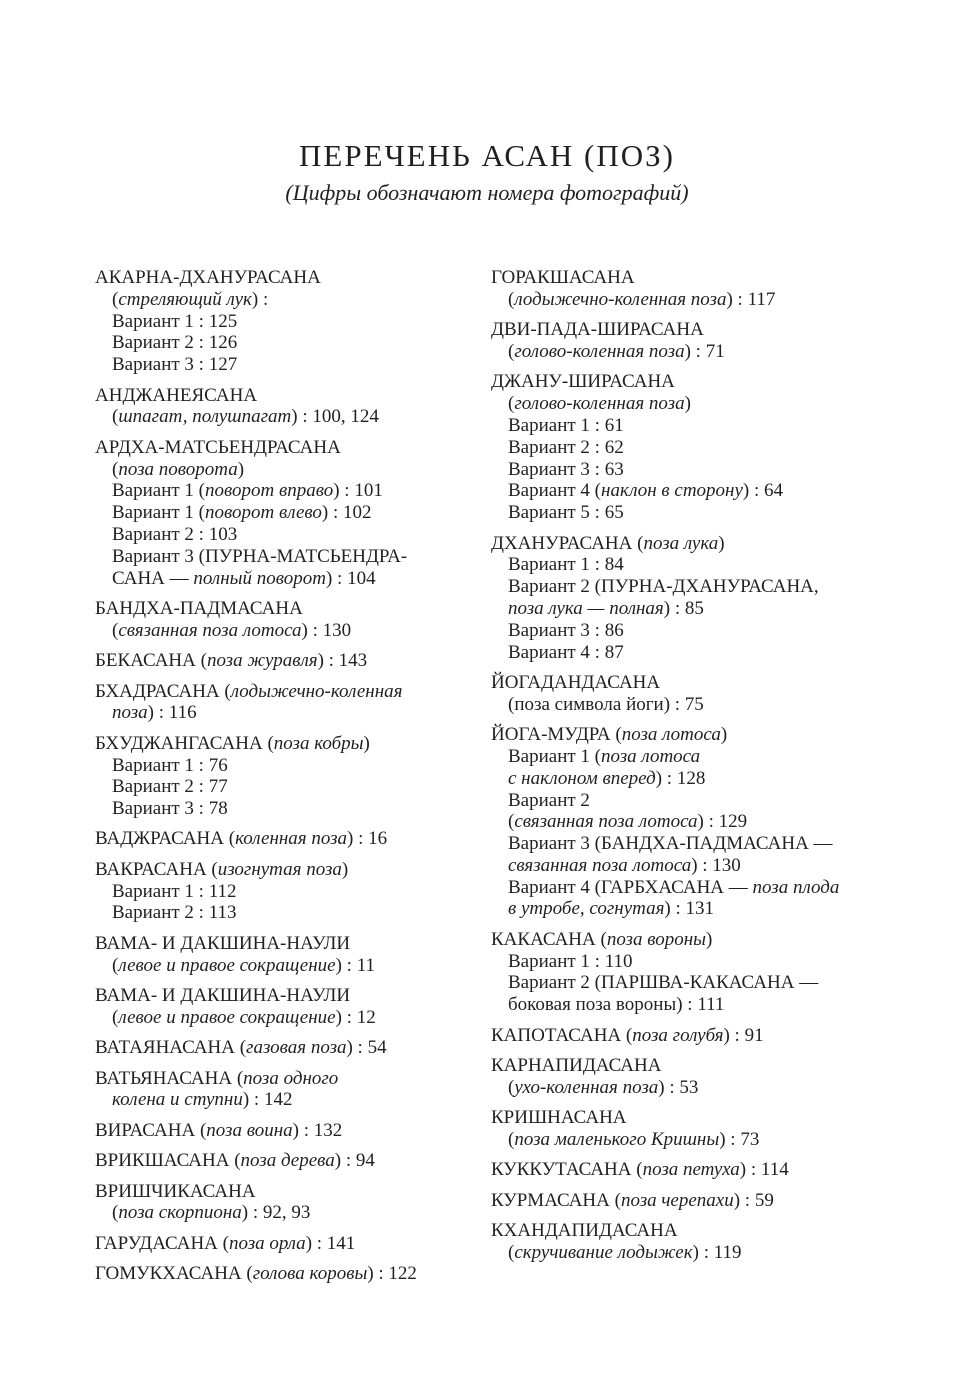  I want to click on text-segment: БХАДРАСАНА (, so click(163, 691).